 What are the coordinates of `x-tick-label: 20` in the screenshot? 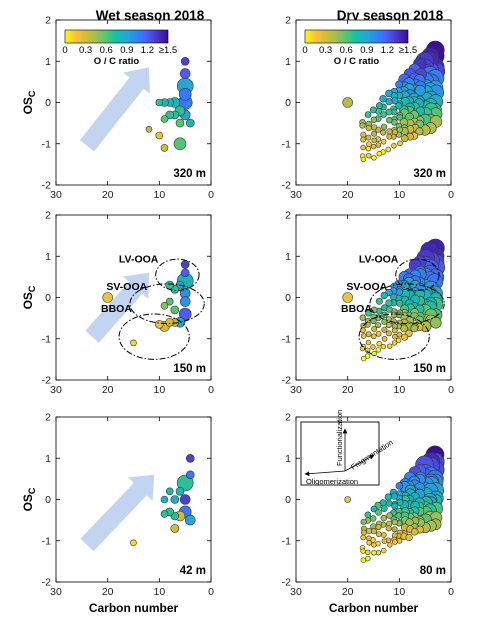 It's located at (108, 390).